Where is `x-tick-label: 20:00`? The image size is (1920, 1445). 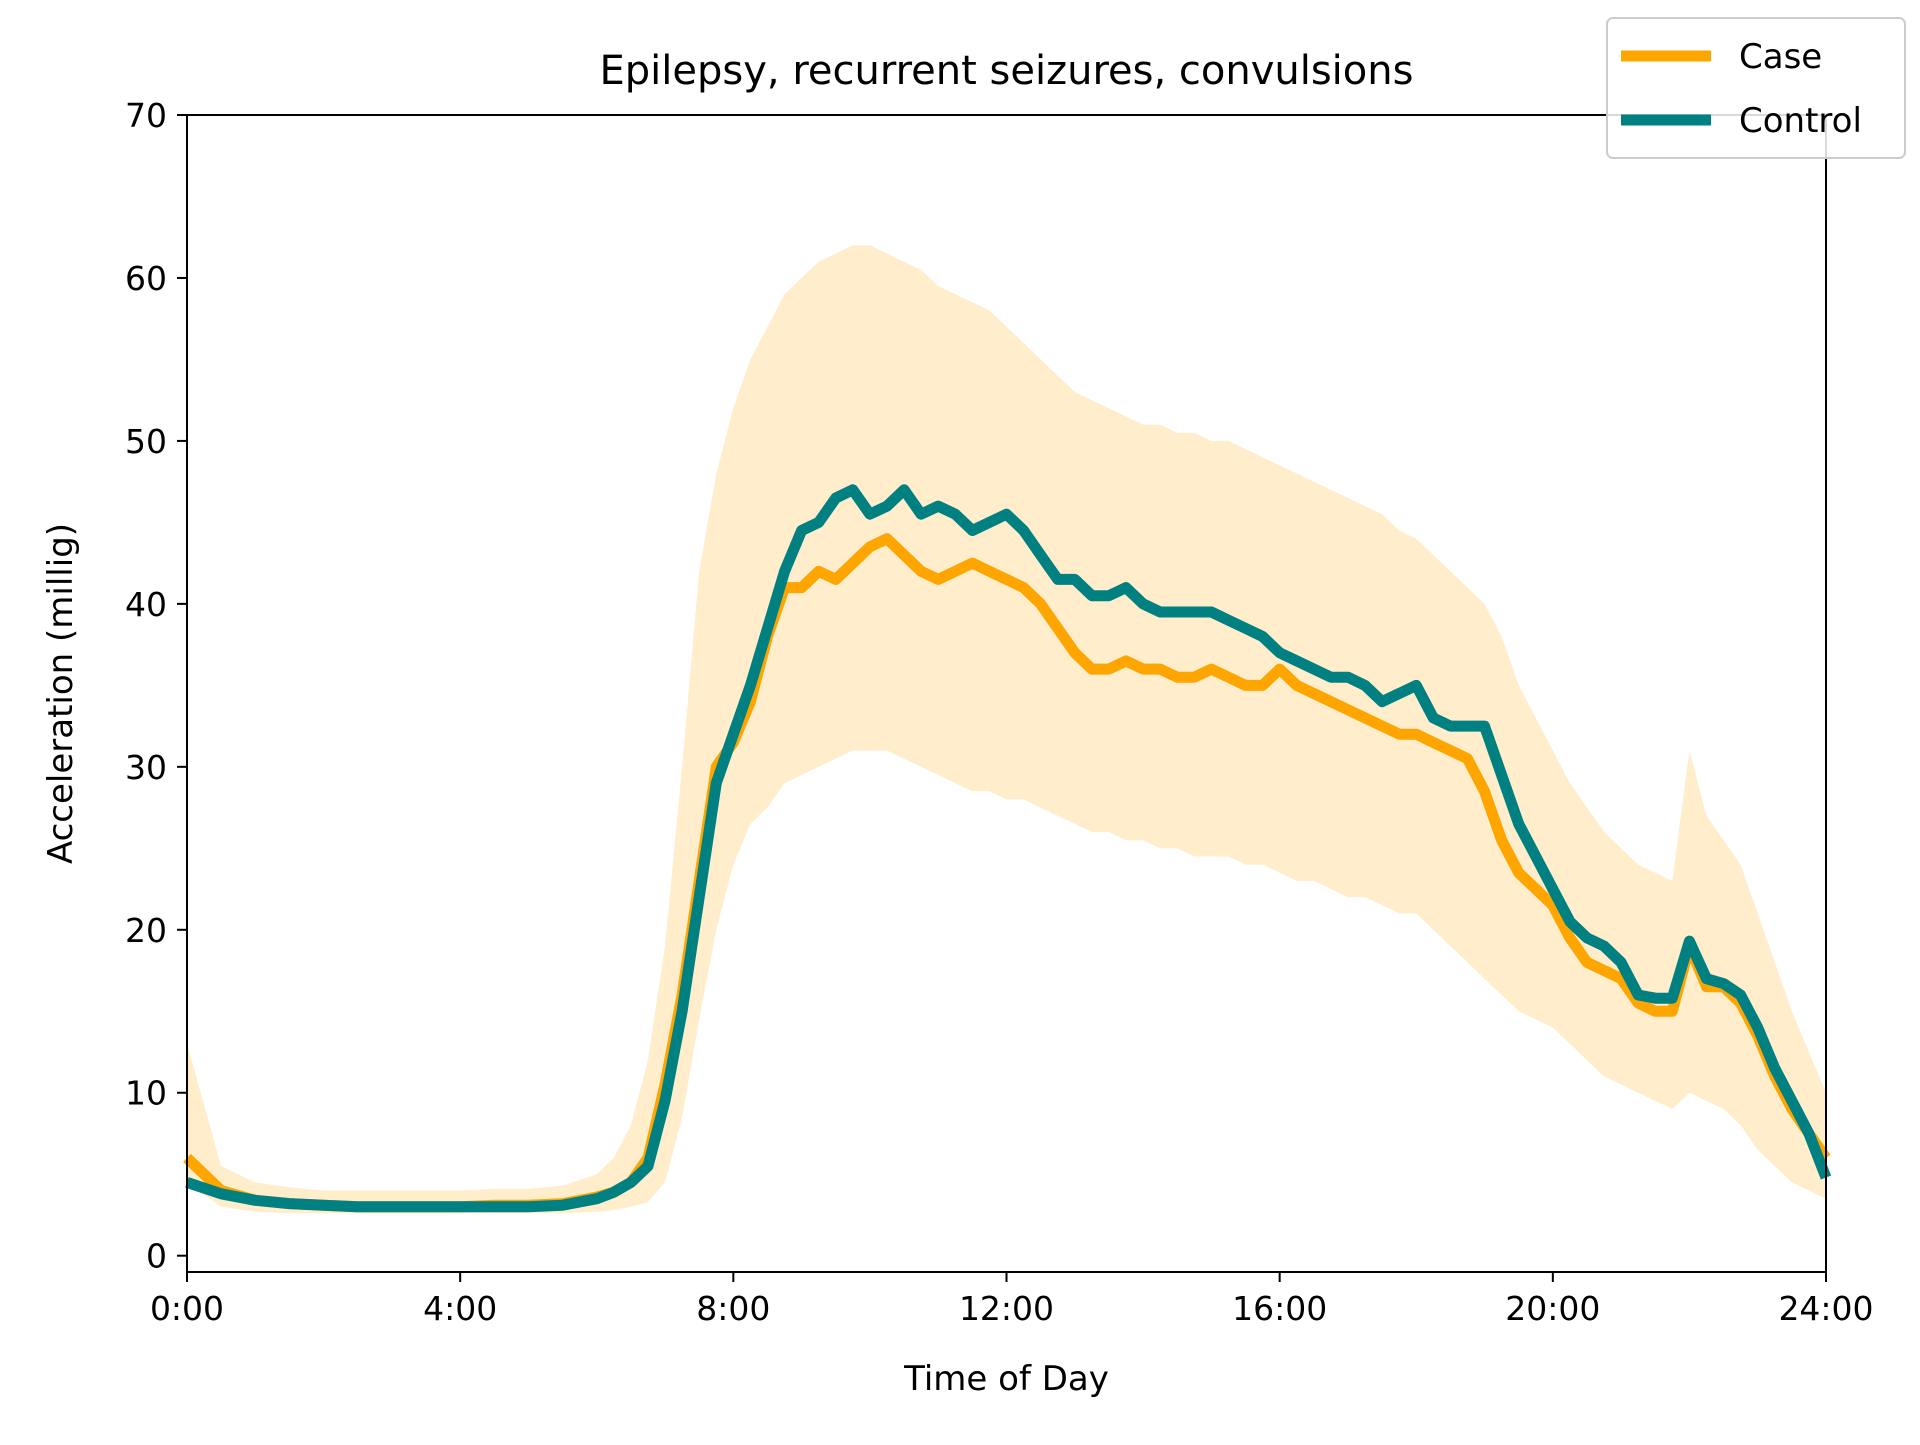
x-tick-label: 20:00 is located at coordinates (1552, 1308).